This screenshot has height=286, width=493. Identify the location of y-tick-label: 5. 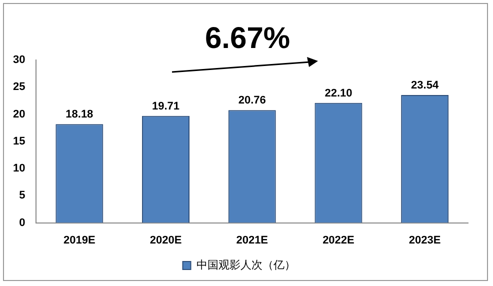
(22, 196).